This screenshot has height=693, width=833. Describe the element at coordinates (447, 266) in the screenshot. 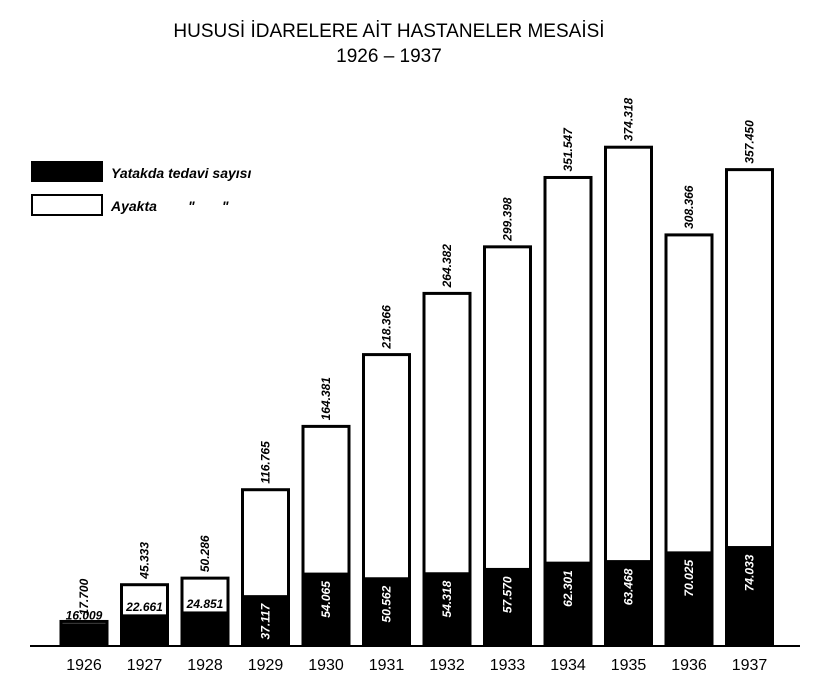

I see `data-label-ayakta-1932: 264.382` at that location.